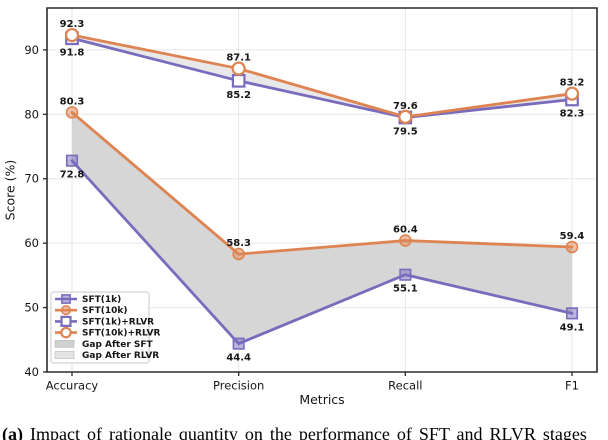 Image resolution: width=608 pixels, height=440 pixels. What do you see at coordinates (572, 327) in the screenshot?
I see `data-label: 49.1` at bounding box center [572, 327].